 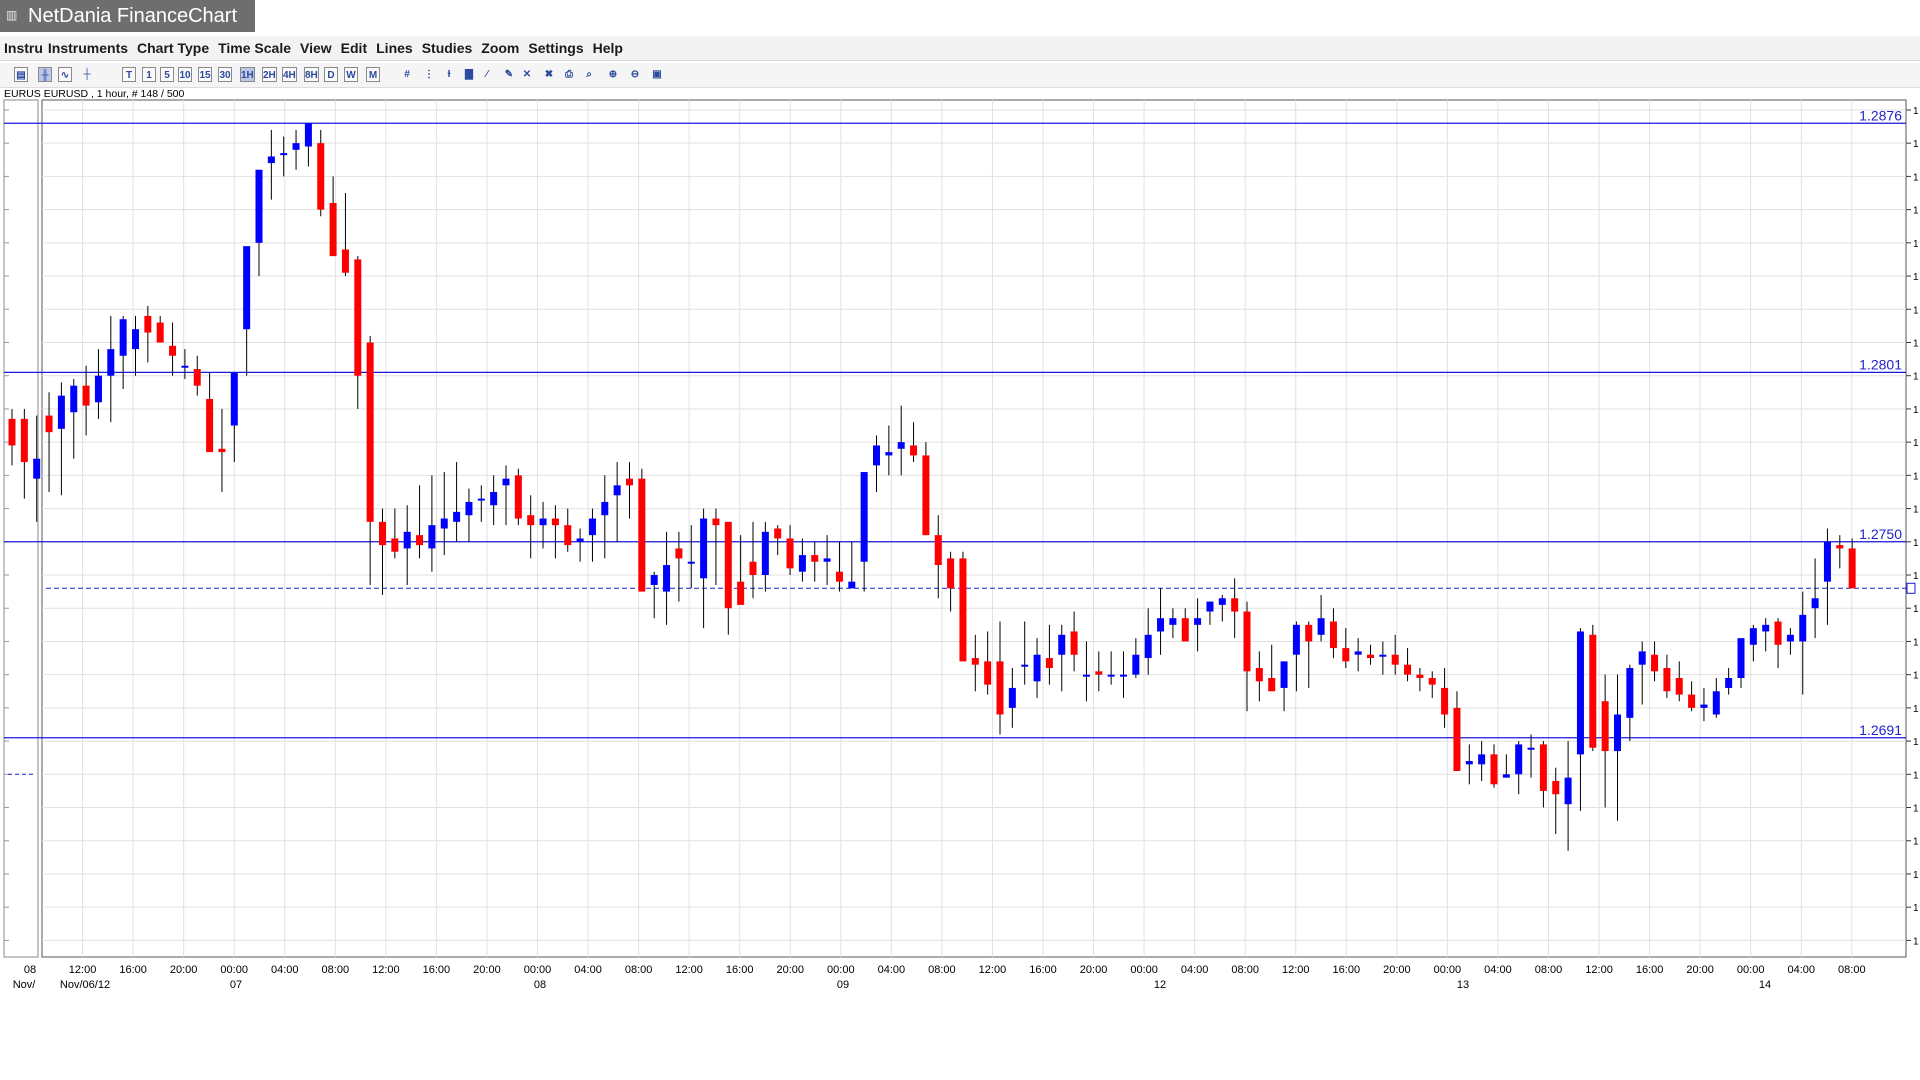 I want to click on timescale-8h: 8H, so click(x=311, y=74).